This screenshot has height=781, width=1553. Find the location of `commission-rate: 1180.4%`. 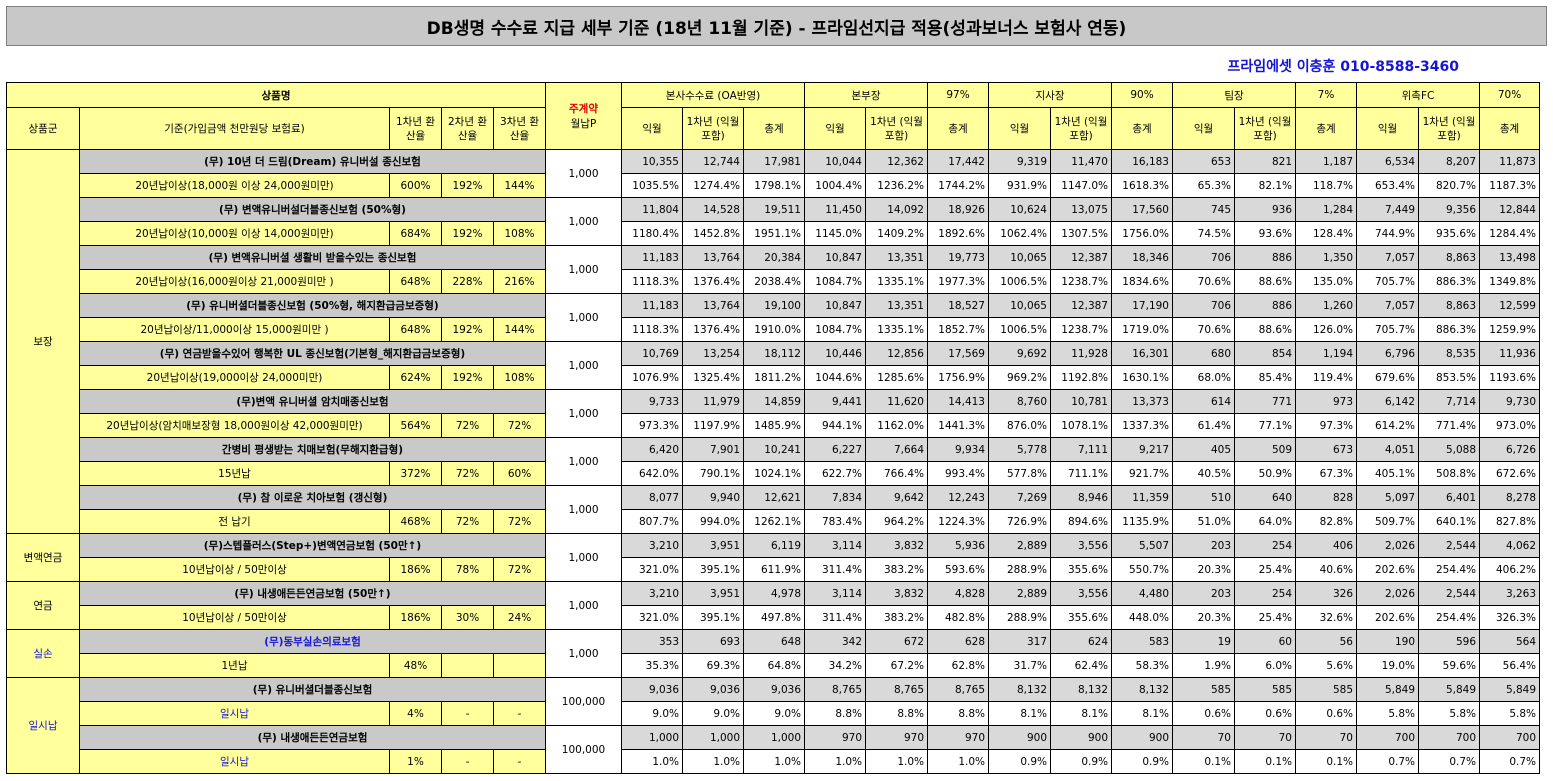

commission-rate: 1180.4% is located at coordinates (652, 233).